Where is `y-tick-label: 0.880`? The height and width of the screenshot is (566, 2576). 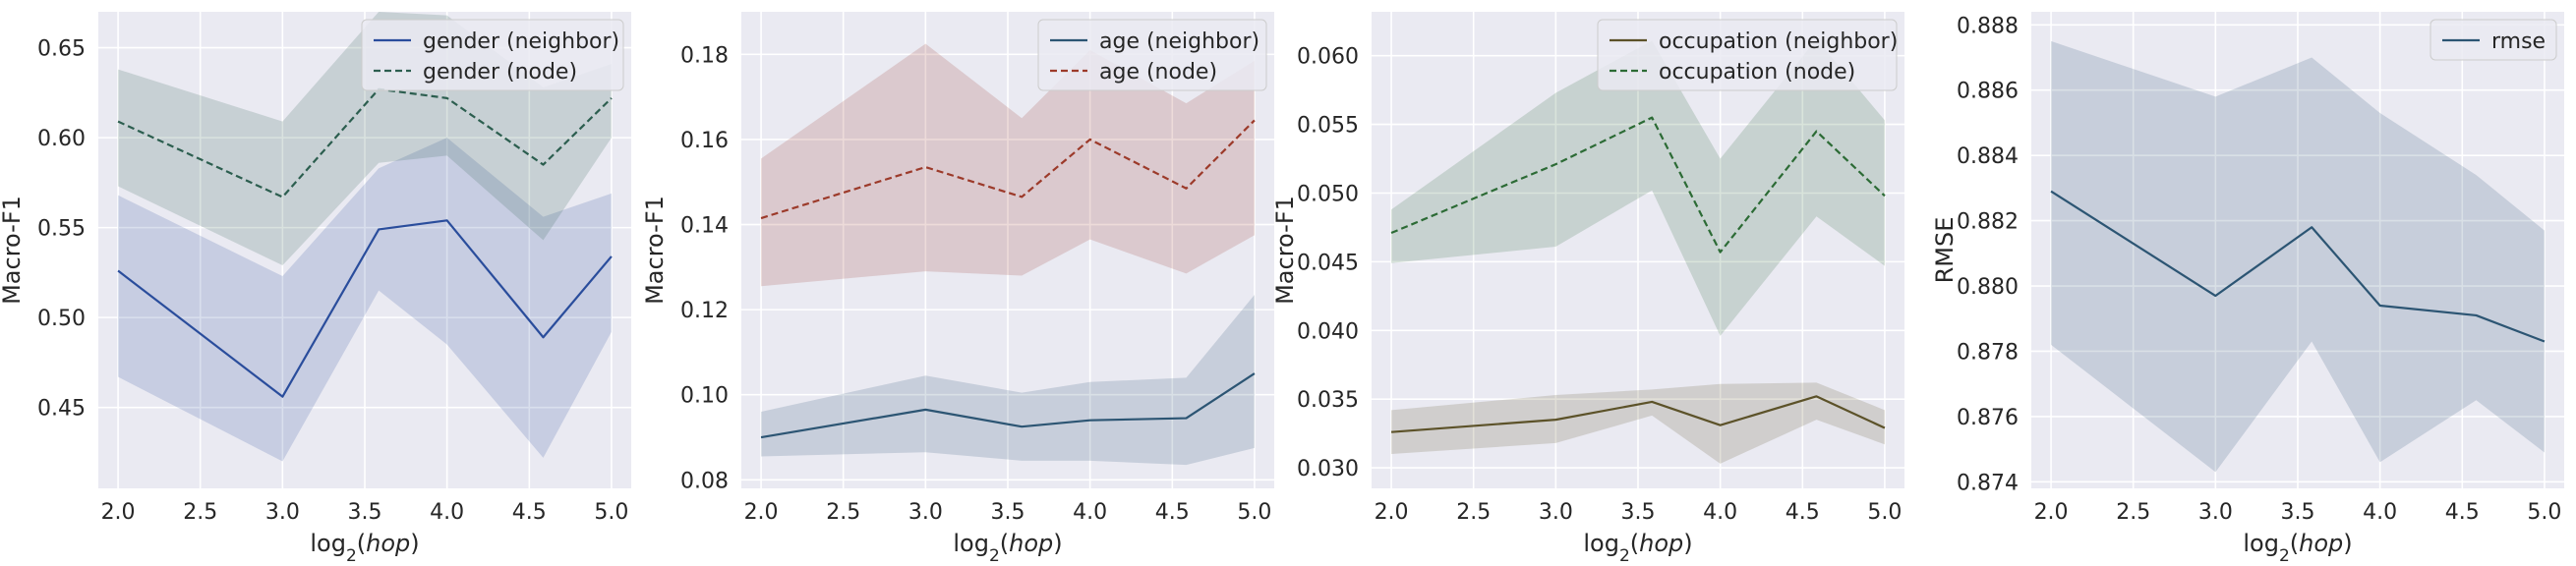
y-tick-label: 0.880 is located at coordinates (1988, 287).